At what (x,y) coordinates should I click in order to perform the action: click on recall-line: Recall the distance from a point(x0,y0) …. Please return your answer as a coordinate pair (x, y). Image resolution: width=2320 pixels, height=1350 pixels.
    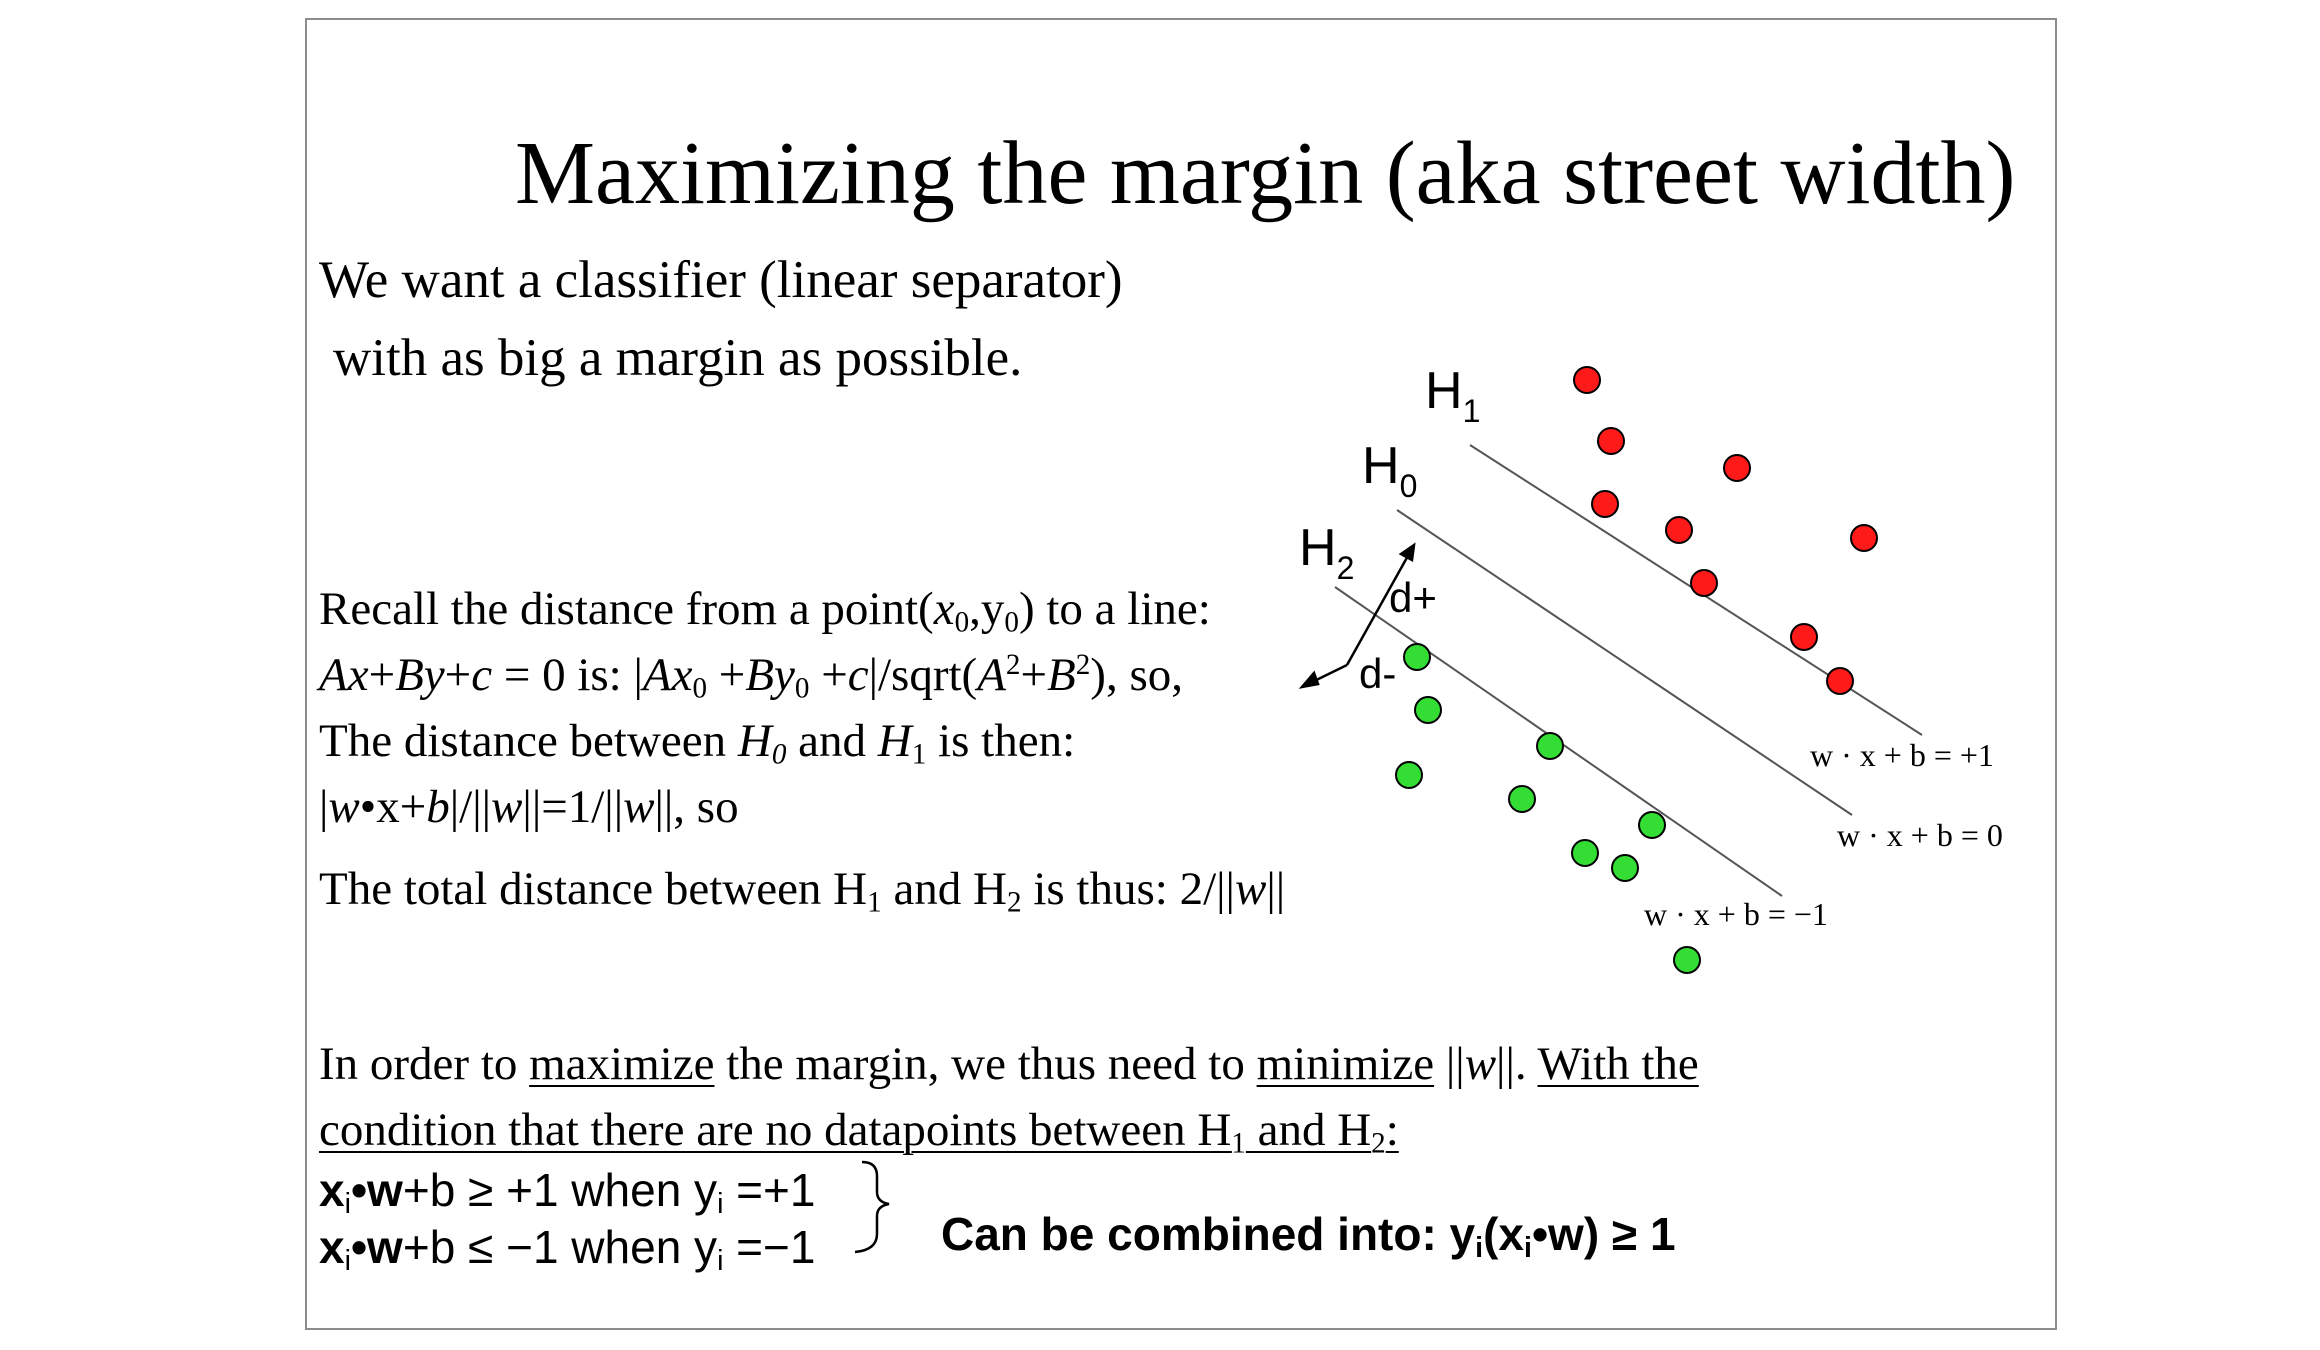
    Looking at the image, I should click on (765, 611).